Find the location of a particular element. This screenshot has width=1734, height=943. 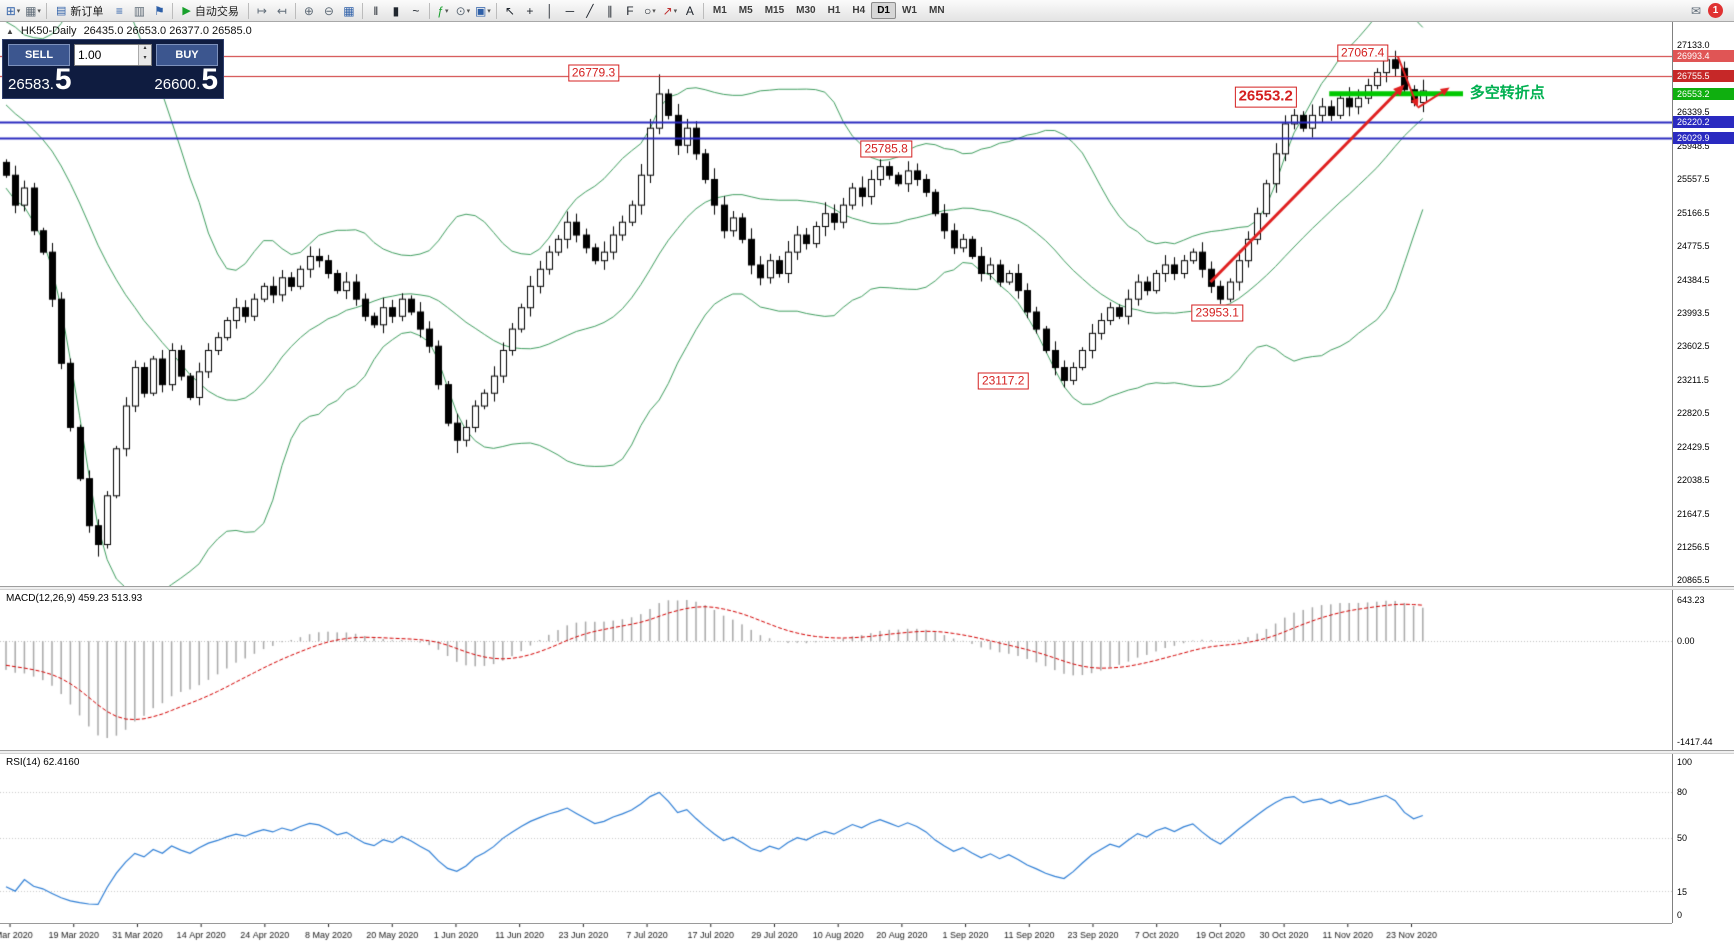

chart-symbol: HK50-Daily is located at coordinates (48, 31).